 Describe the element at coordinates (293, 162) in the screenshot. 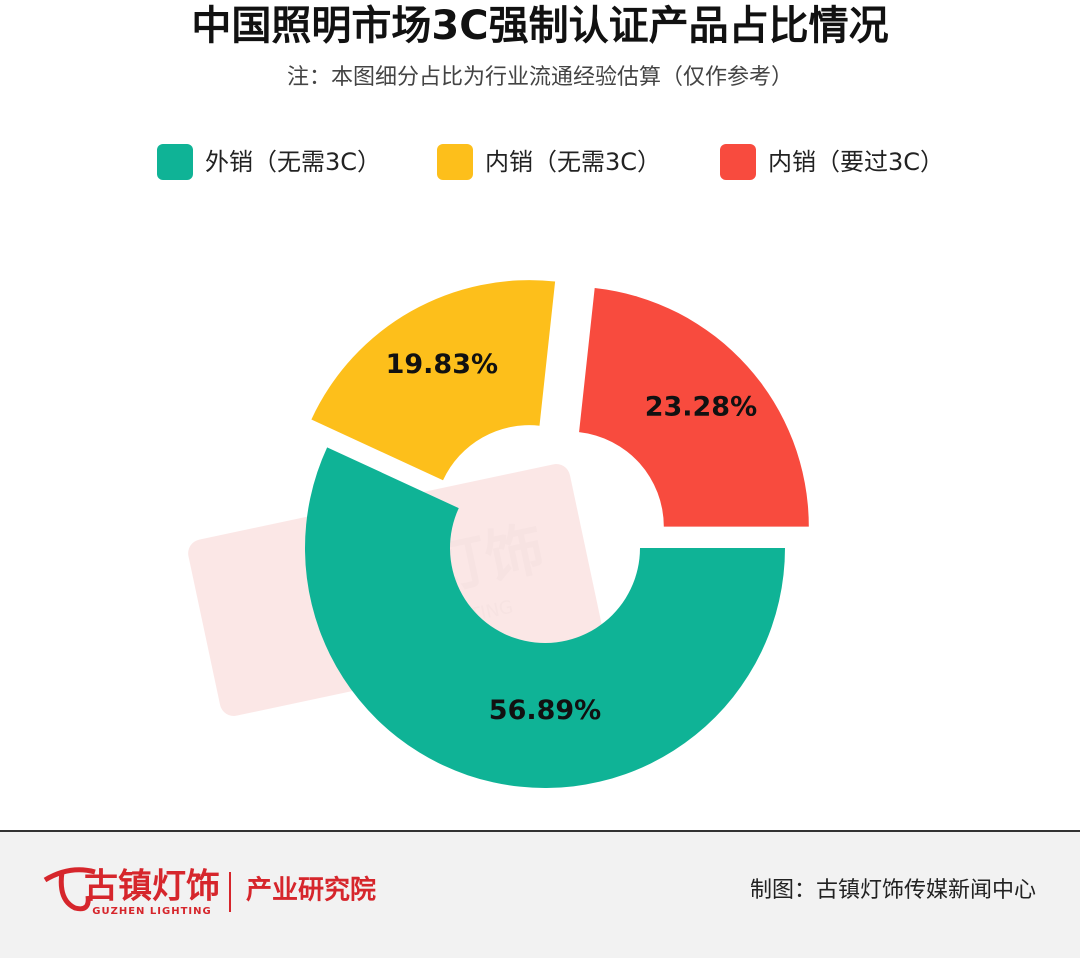

I see `legend-label: 外销（无需3C）` at that location.